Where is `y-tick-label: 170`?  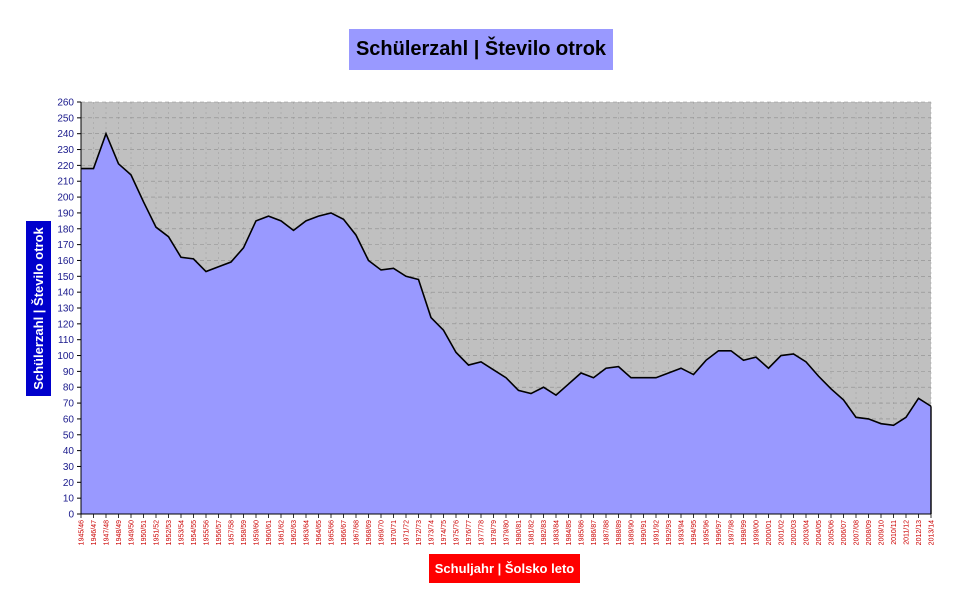
y-tick-label: 170 is located at coordinates (65, 245).